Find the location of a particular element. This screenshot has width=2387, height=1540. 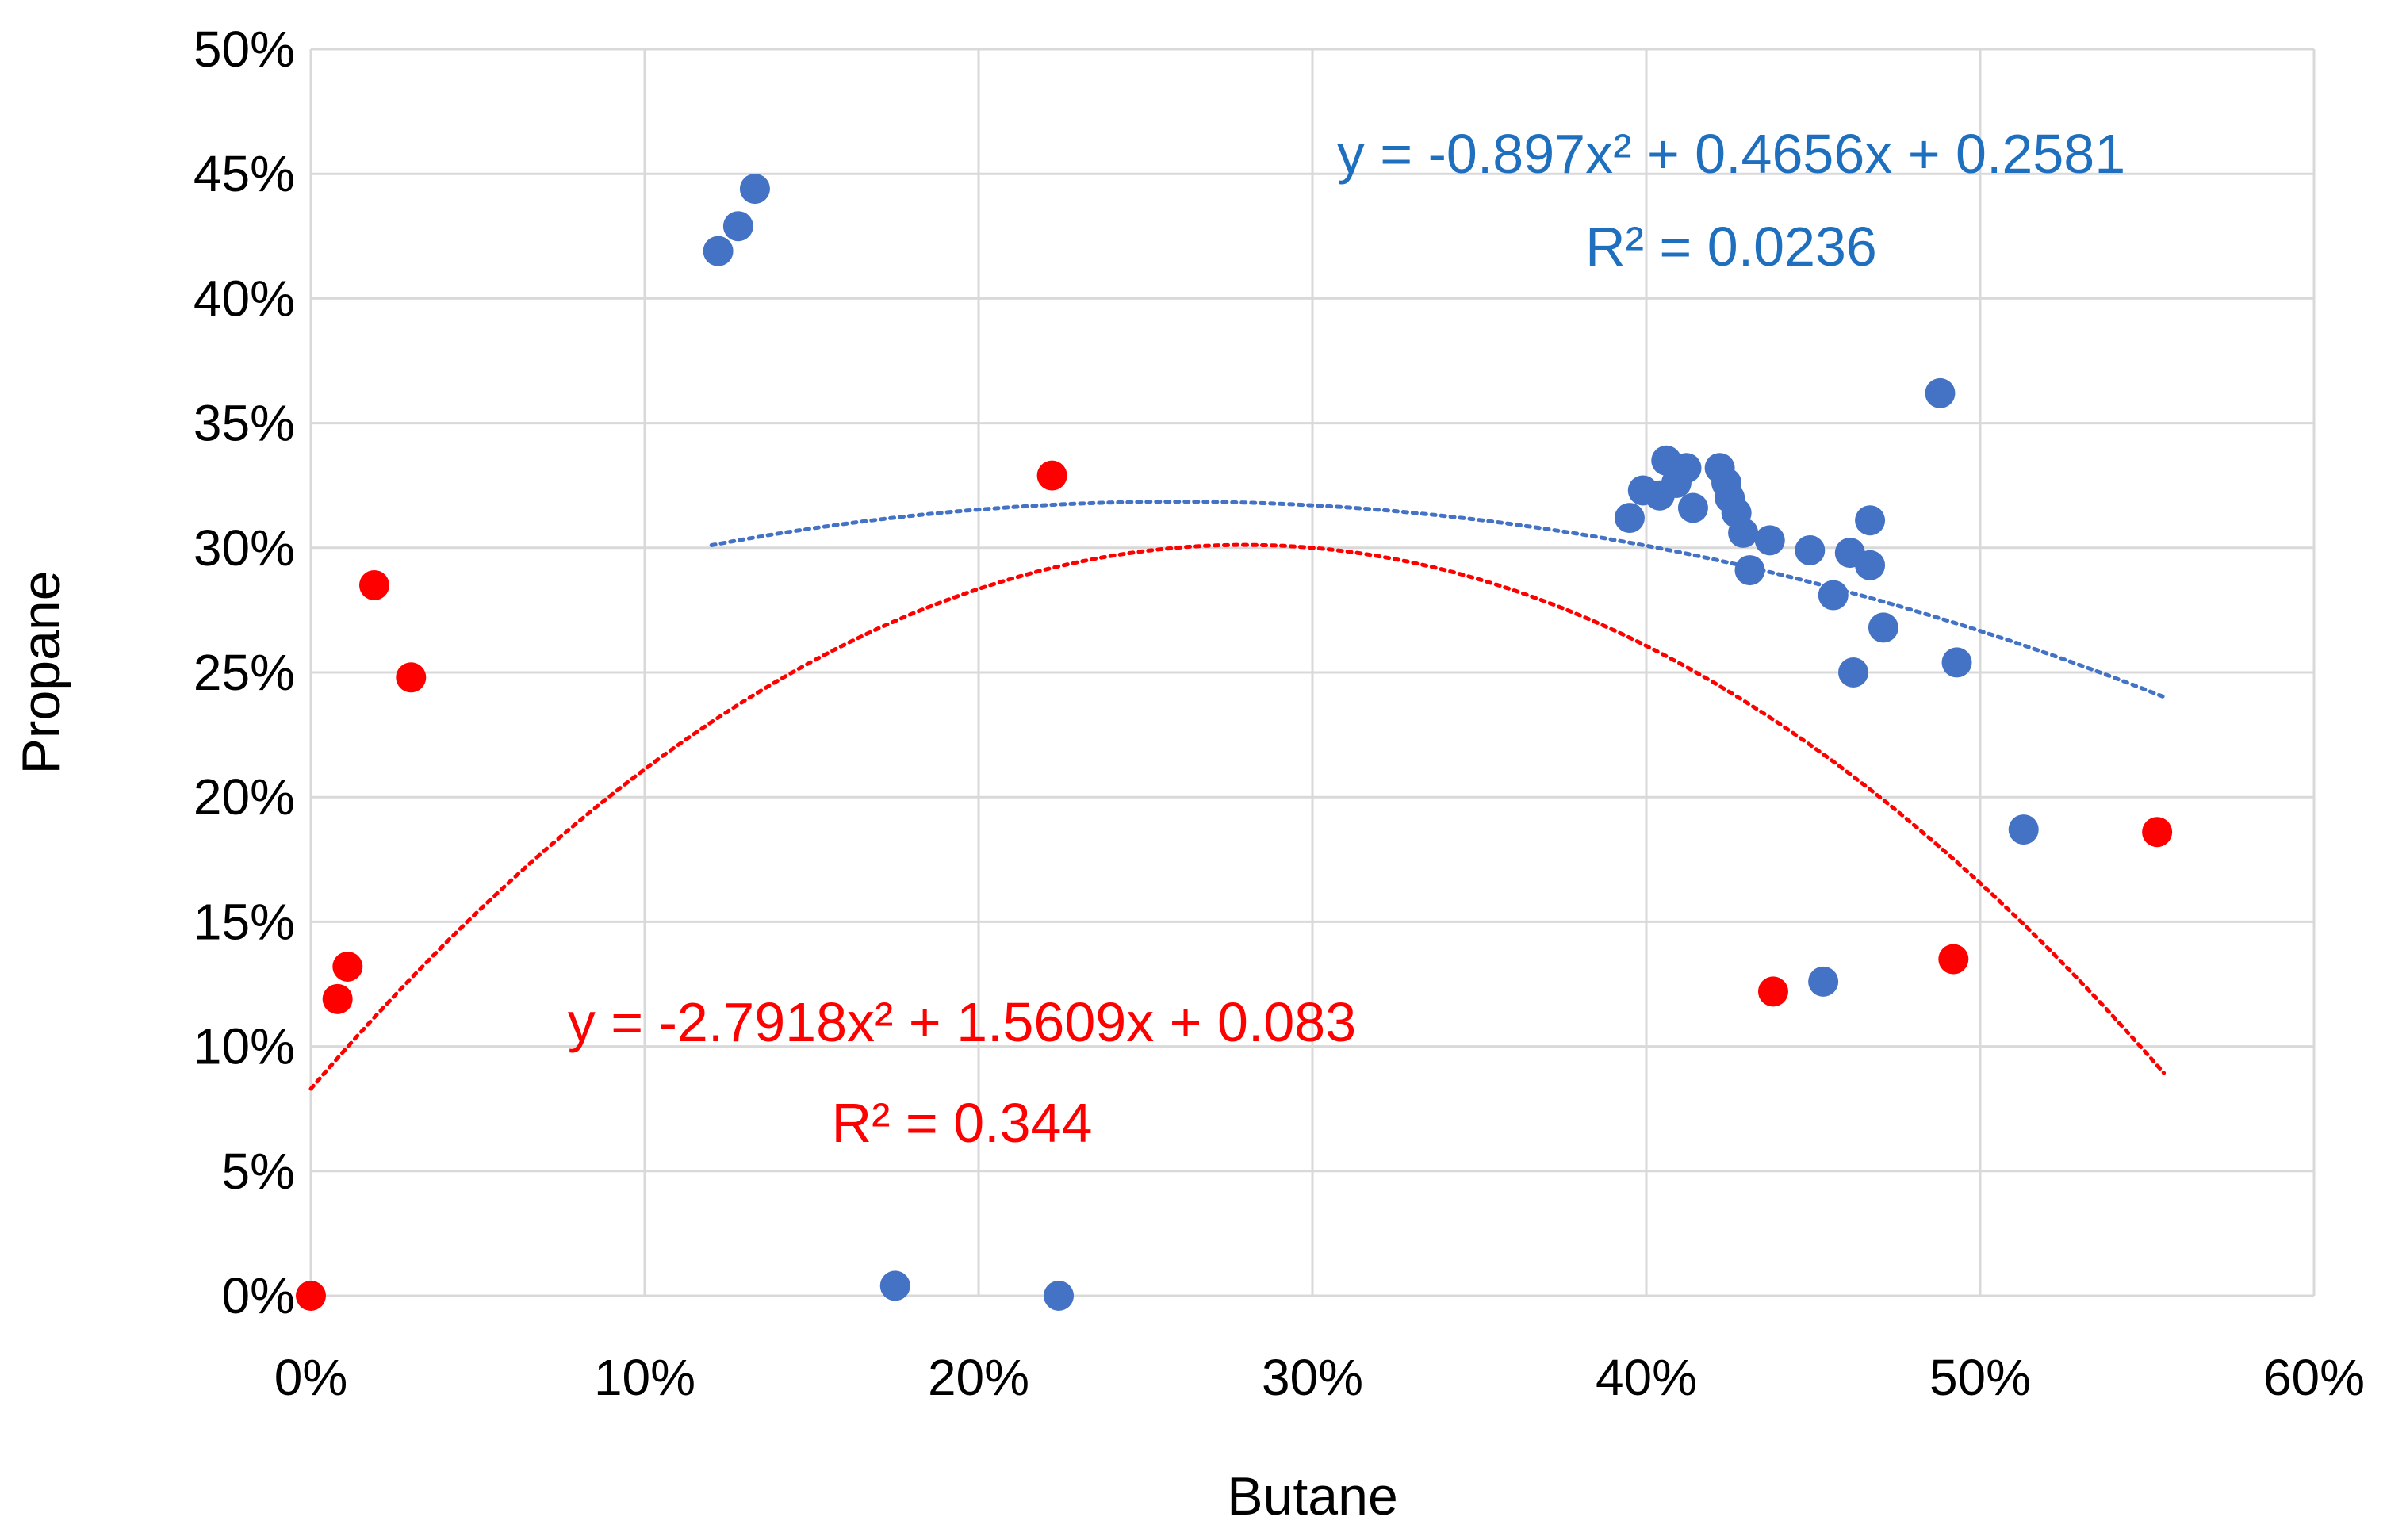

red-trendline-r2: R² = 0.344 is located at coordinates (962, 1123).